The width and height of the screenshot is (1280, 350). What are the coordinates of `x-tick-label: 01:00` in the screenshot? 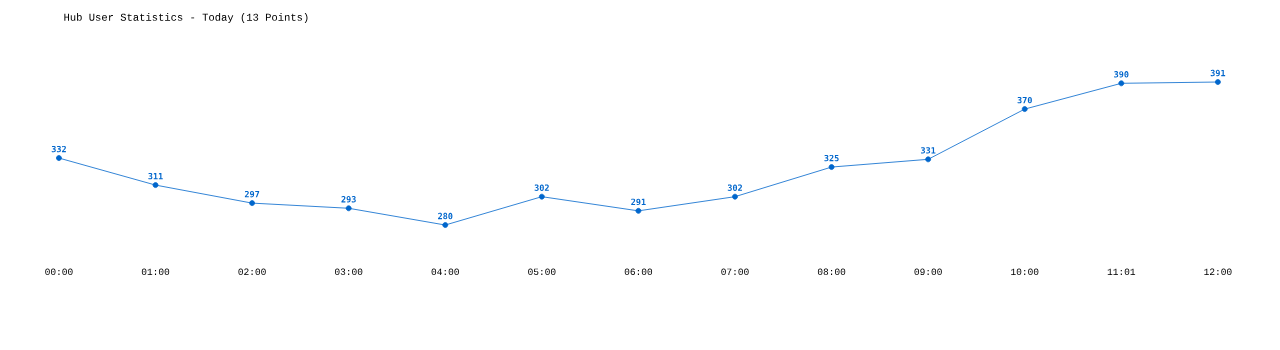 It's located at (155, 271).